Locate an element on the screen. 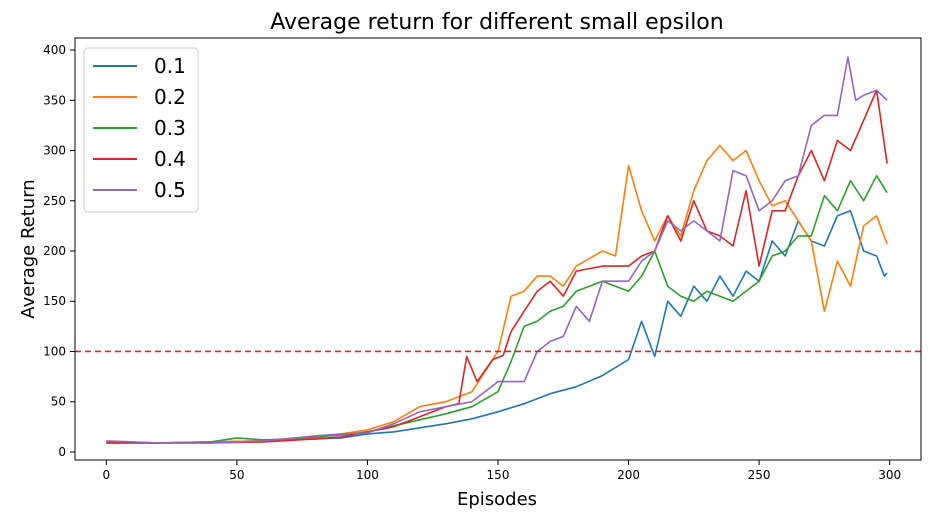 The image size is (934, 520). y-tick-label: 400 is located at coordinates (54, 50).